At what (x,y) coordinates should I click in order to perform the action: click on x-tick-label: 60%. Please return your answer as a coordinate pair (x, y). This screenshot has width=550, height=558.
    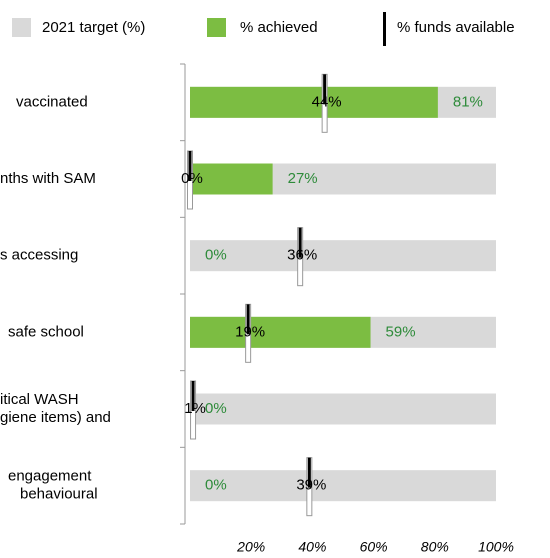
    Looking at the image, I should click on (374, 547).